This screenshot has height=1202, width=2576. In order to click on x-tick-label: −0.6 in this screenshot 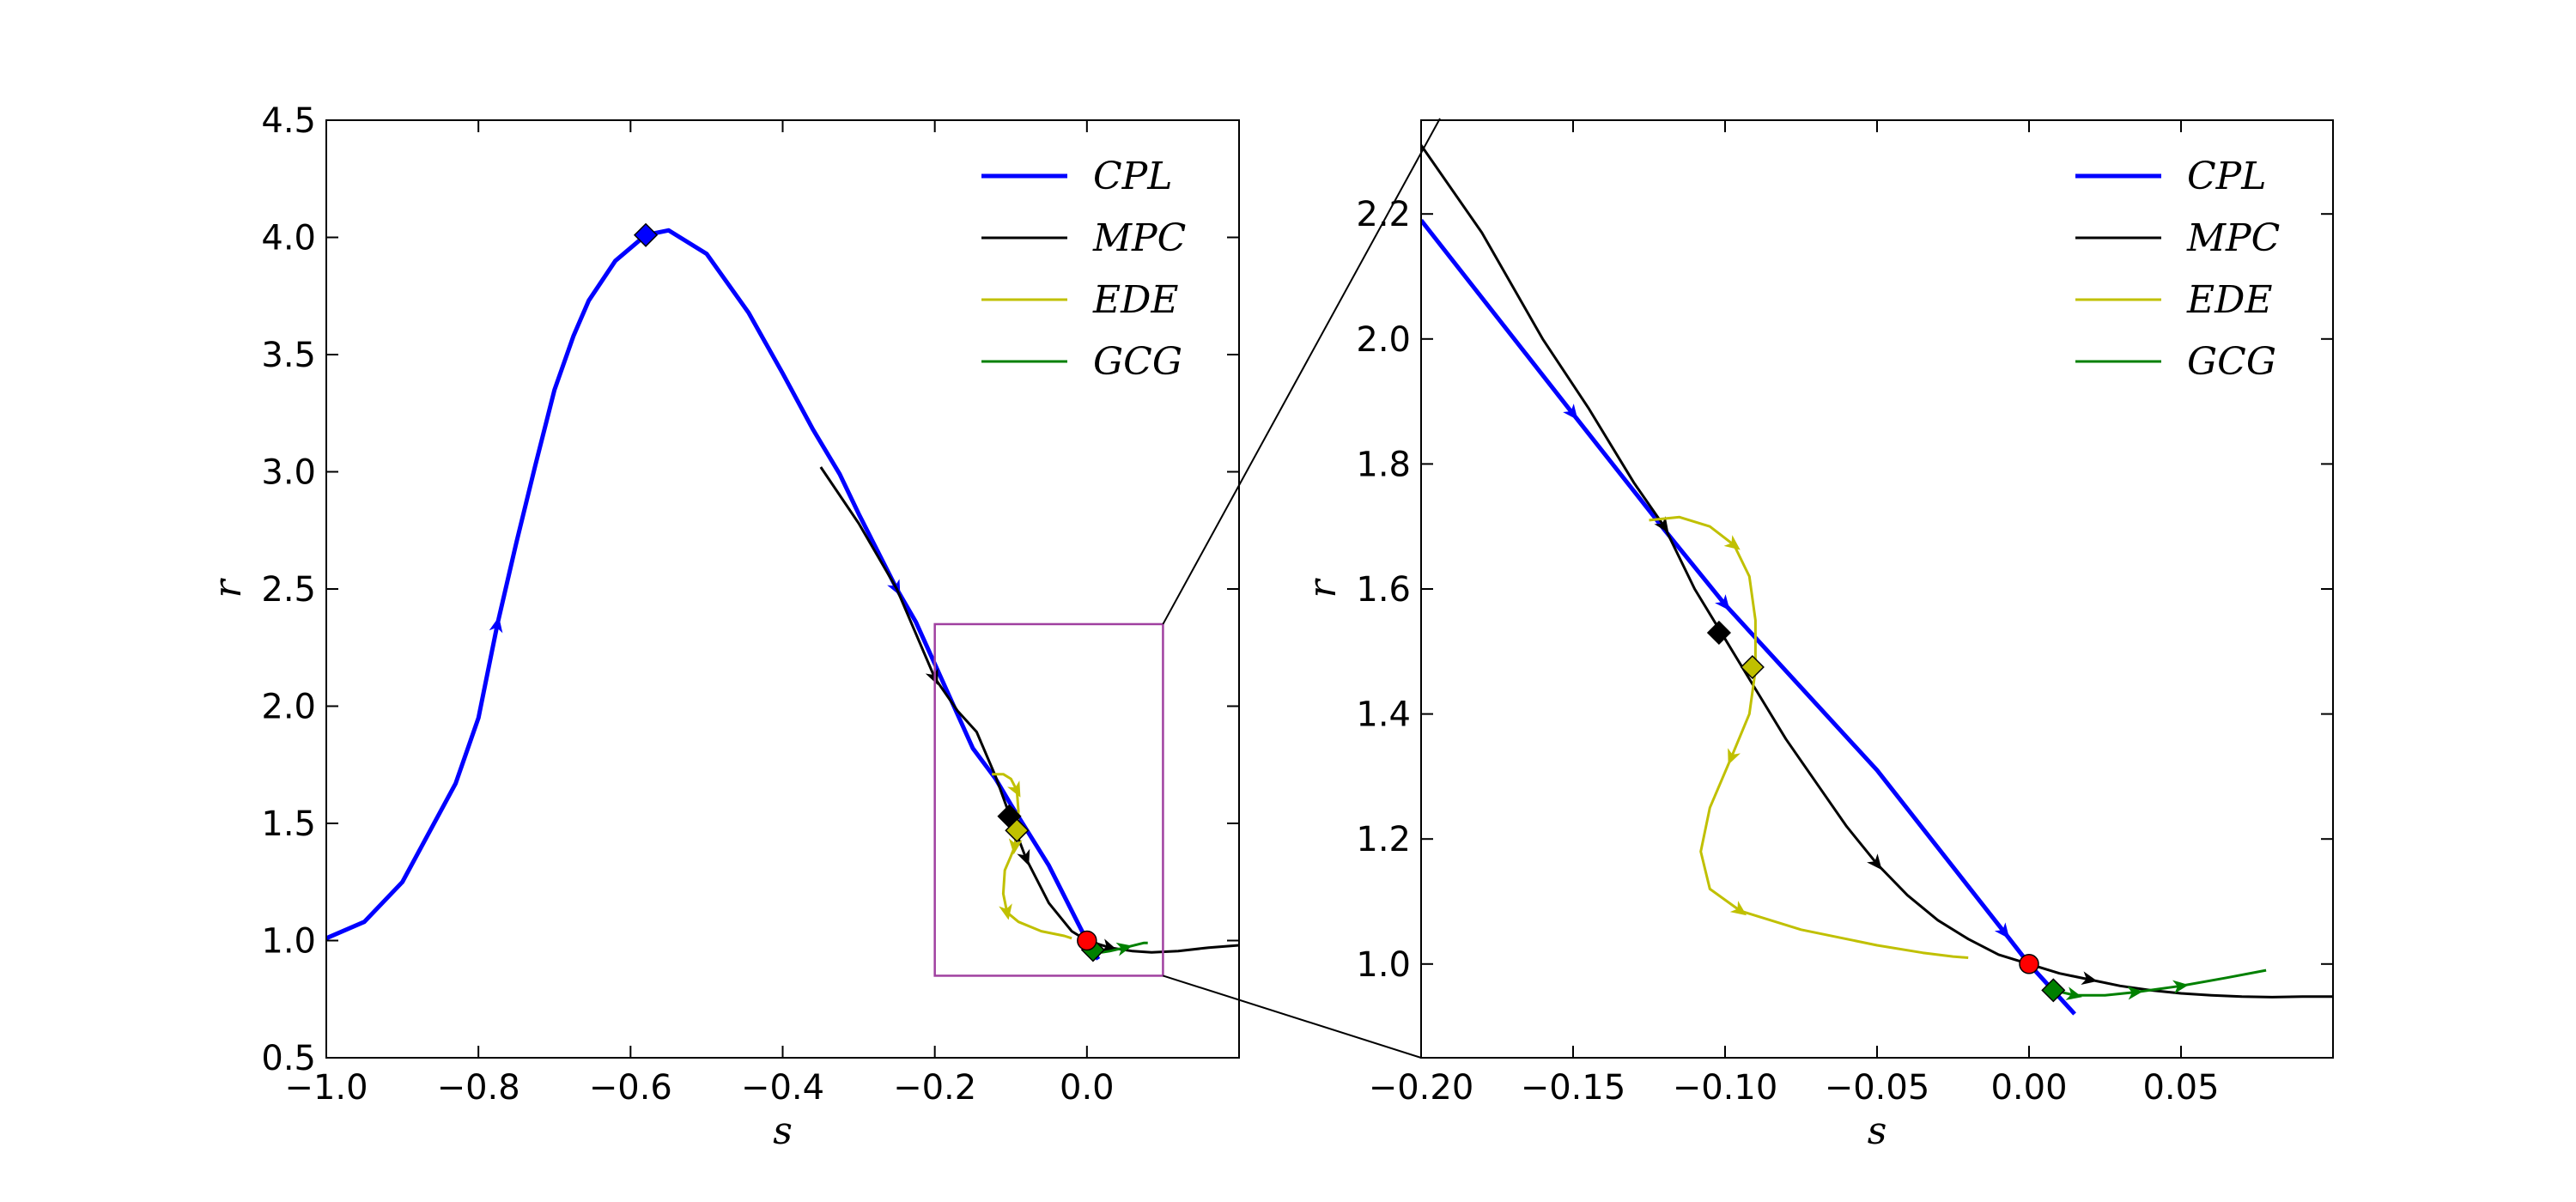, I will do `click(630, 1088)`.